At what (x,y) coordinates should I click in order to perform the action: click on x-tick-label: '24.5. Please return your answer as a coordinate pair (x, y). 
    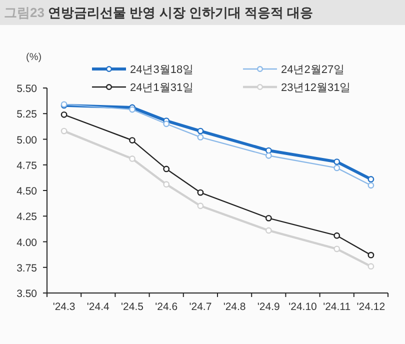
    Looking at the image, I should click on (132, 307).